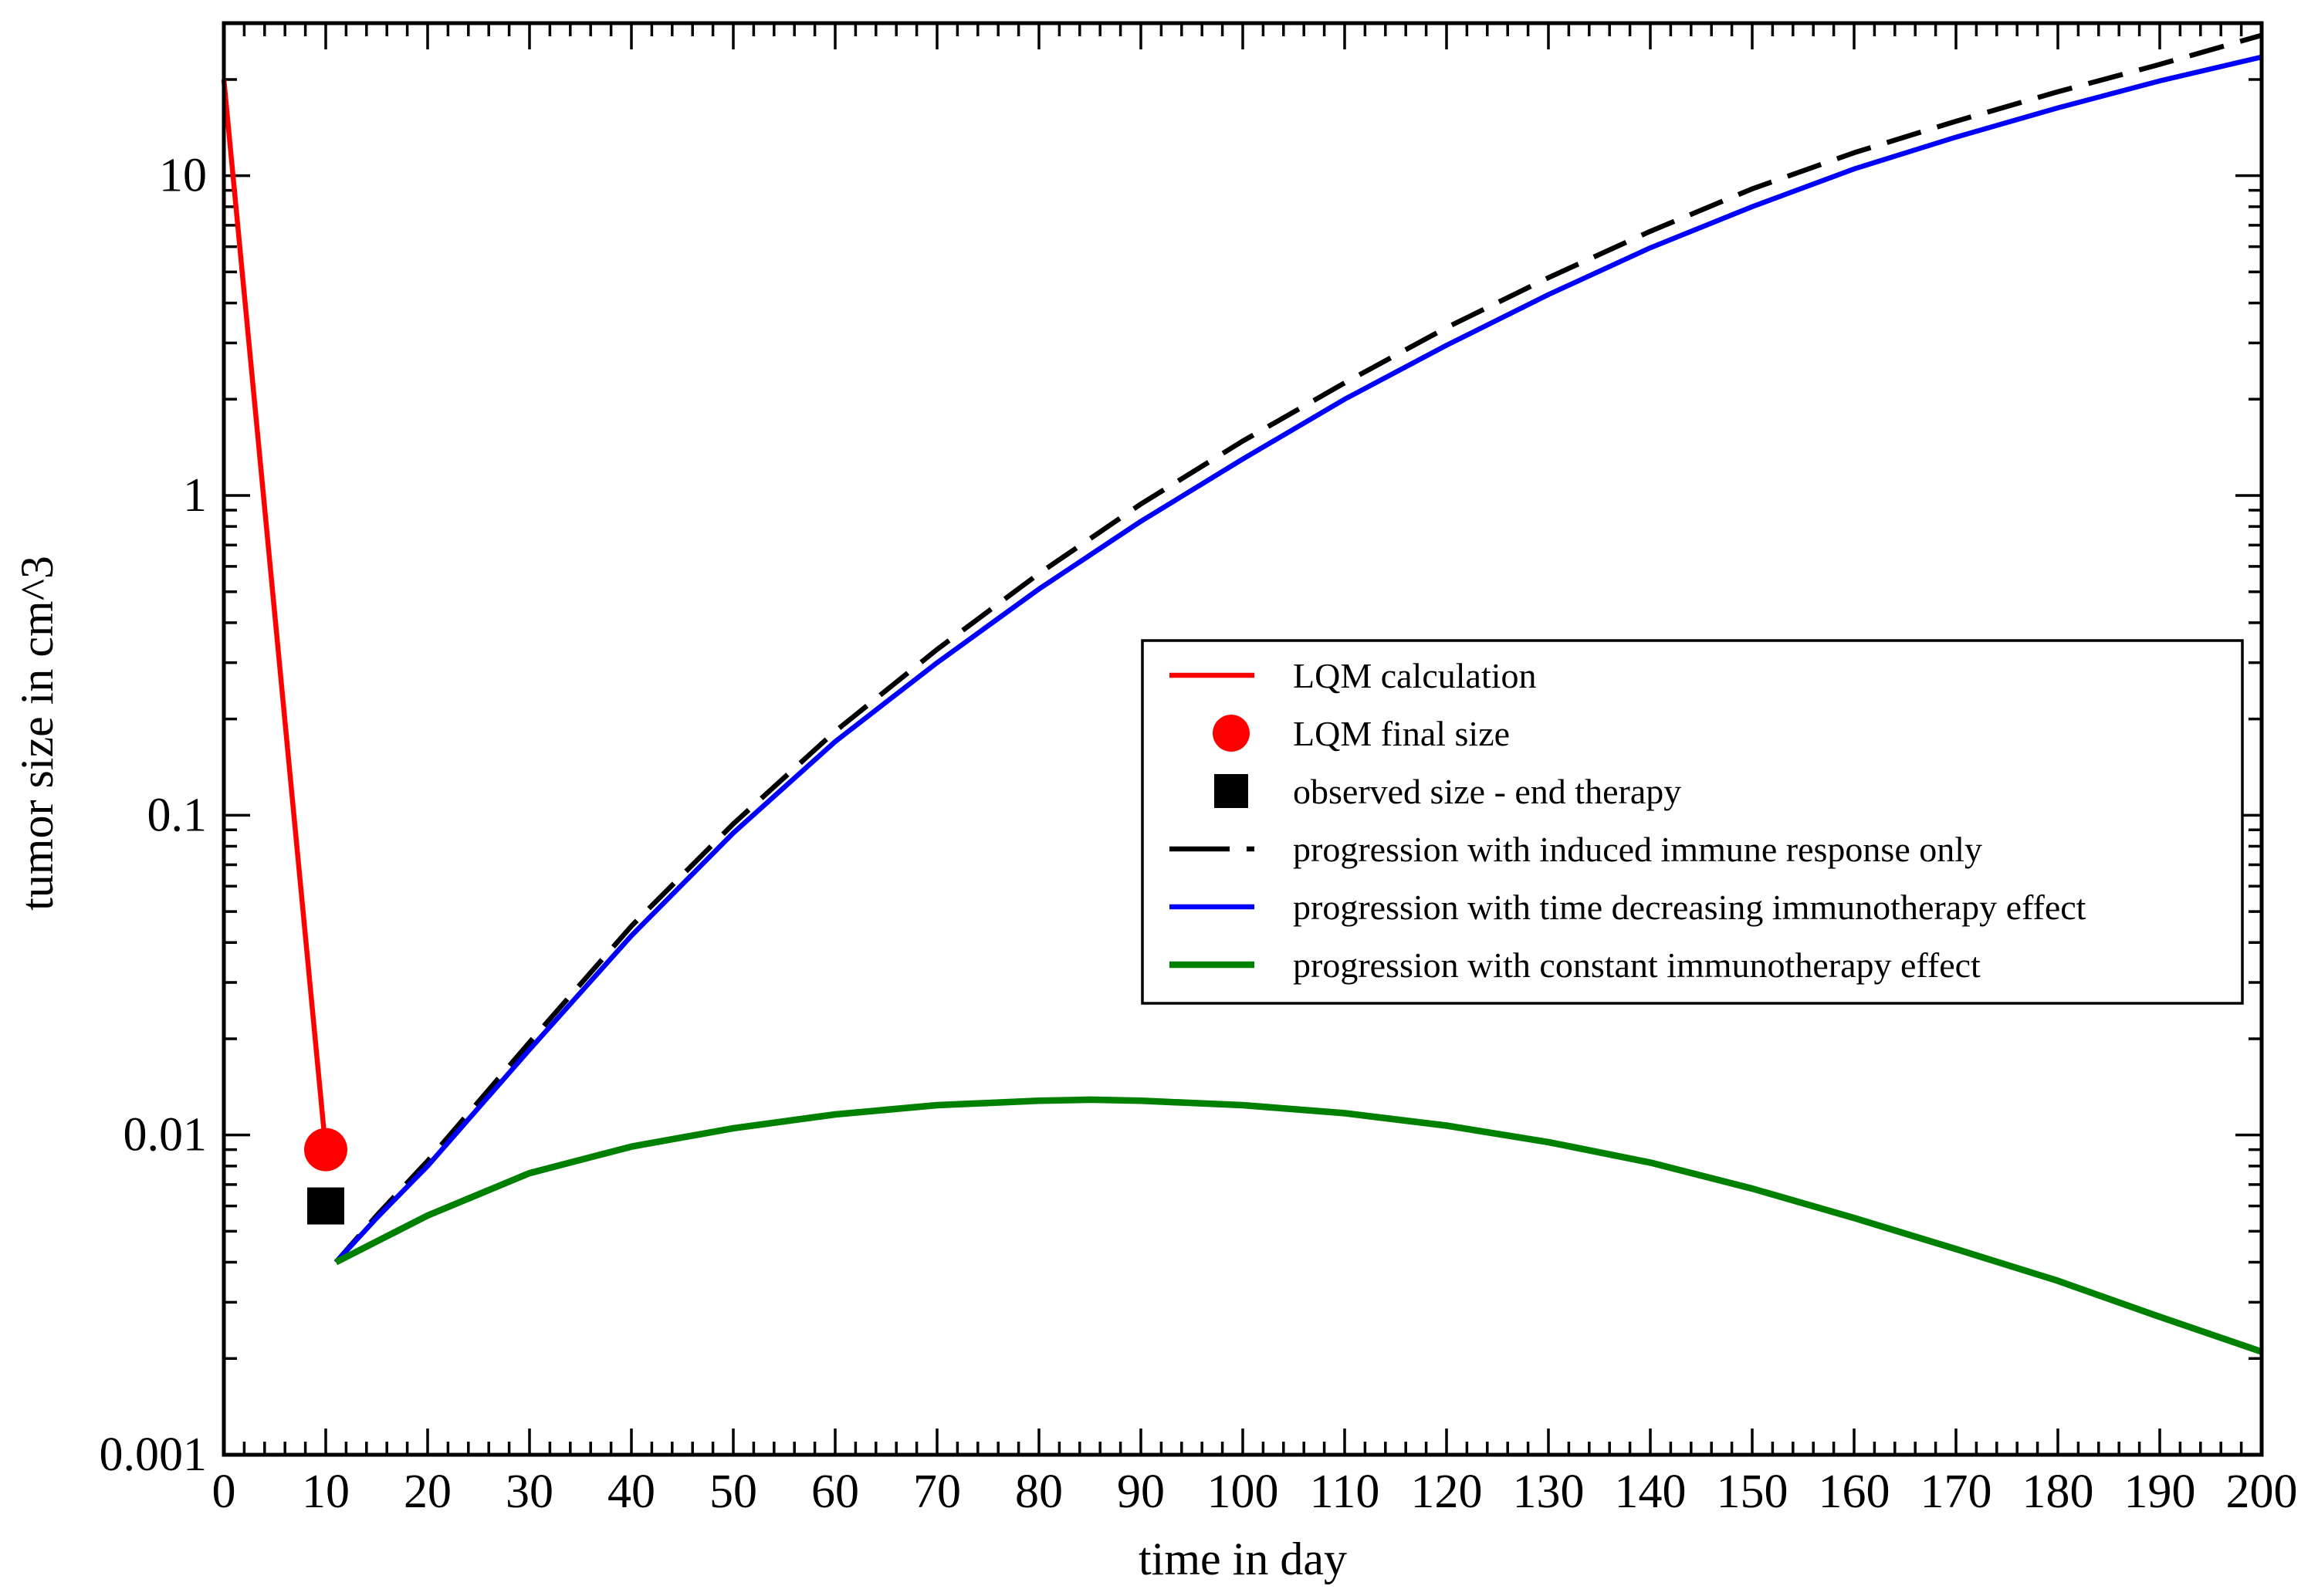  I want to click on y-tick-label: 1, so click(195, 495).